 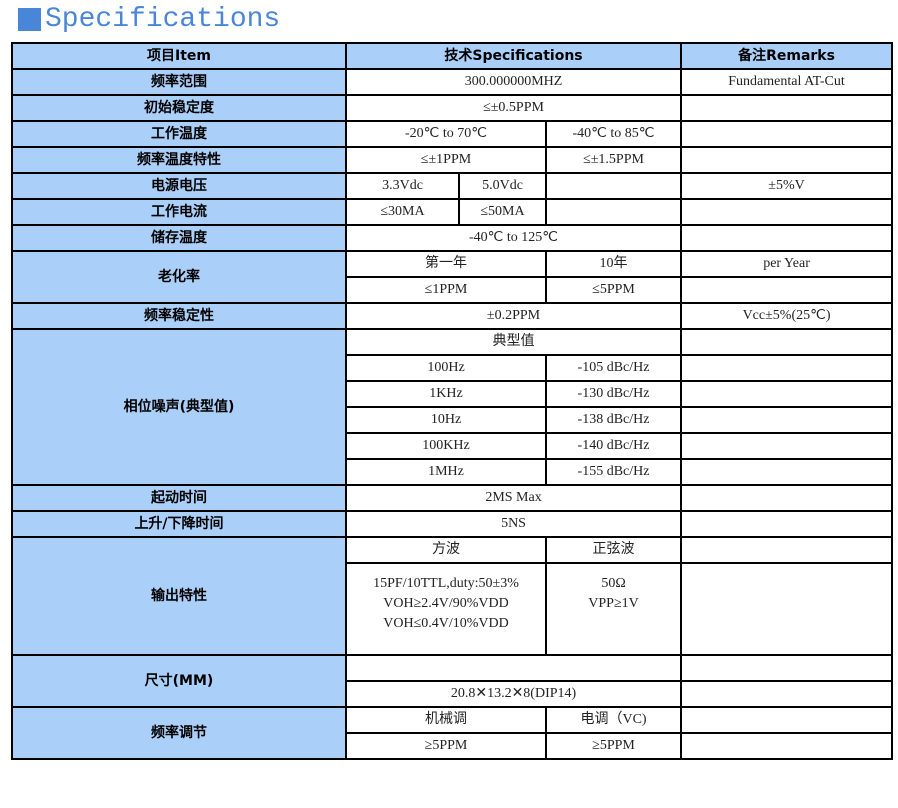 What do you see at coordinates (179, 134) in the screenshot?
I see `row-label: 工作温度` at bounding box center [179, 134].